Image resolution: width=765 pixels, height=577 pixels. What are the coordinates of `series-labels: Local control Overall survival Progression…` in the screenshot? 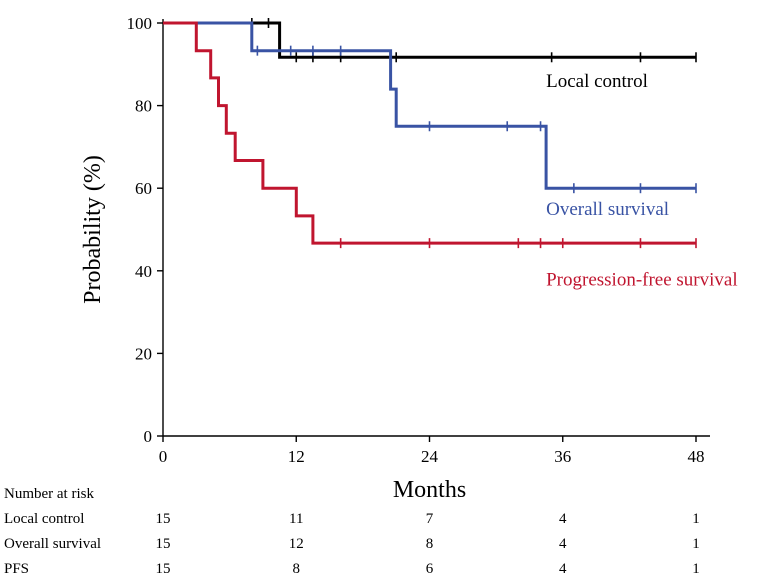 It's located at (642, 180).